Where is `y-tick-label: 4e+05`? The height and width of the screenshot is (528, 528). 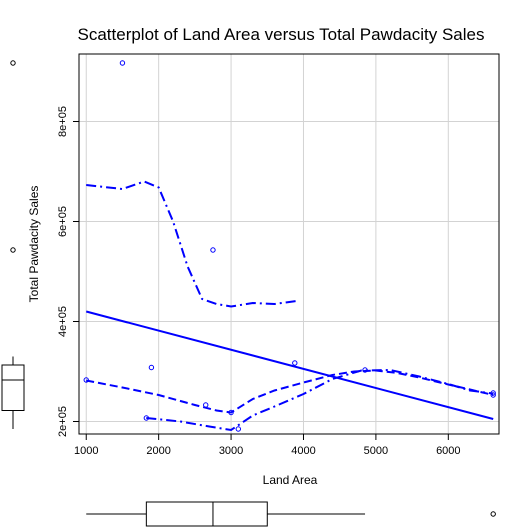 y-tick-label: 4e+05 is located at coordinates (63, 321).